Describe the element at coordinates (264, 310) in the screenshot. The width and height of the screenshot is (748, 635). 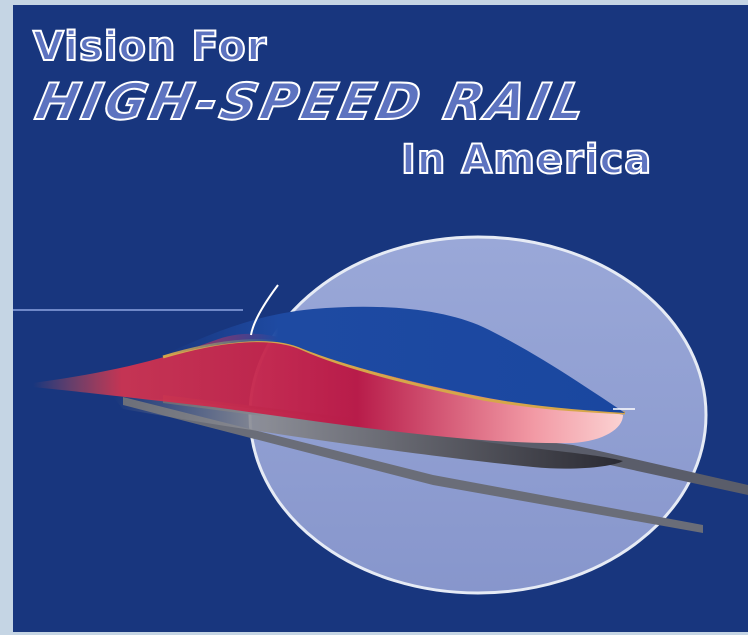
I see `ellipse-rim` at that location.